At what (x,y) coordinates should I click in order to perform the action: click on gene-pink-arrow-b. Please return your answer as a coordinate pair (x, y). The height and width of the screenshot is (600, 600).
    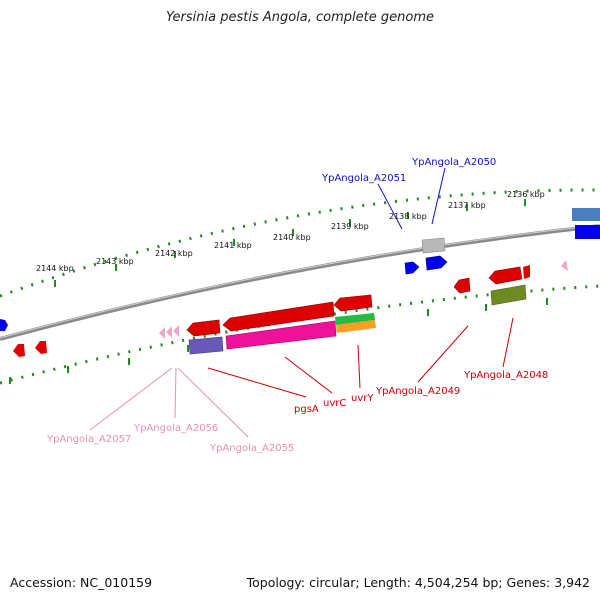
    Looking at the image, I should click on (169, 332).